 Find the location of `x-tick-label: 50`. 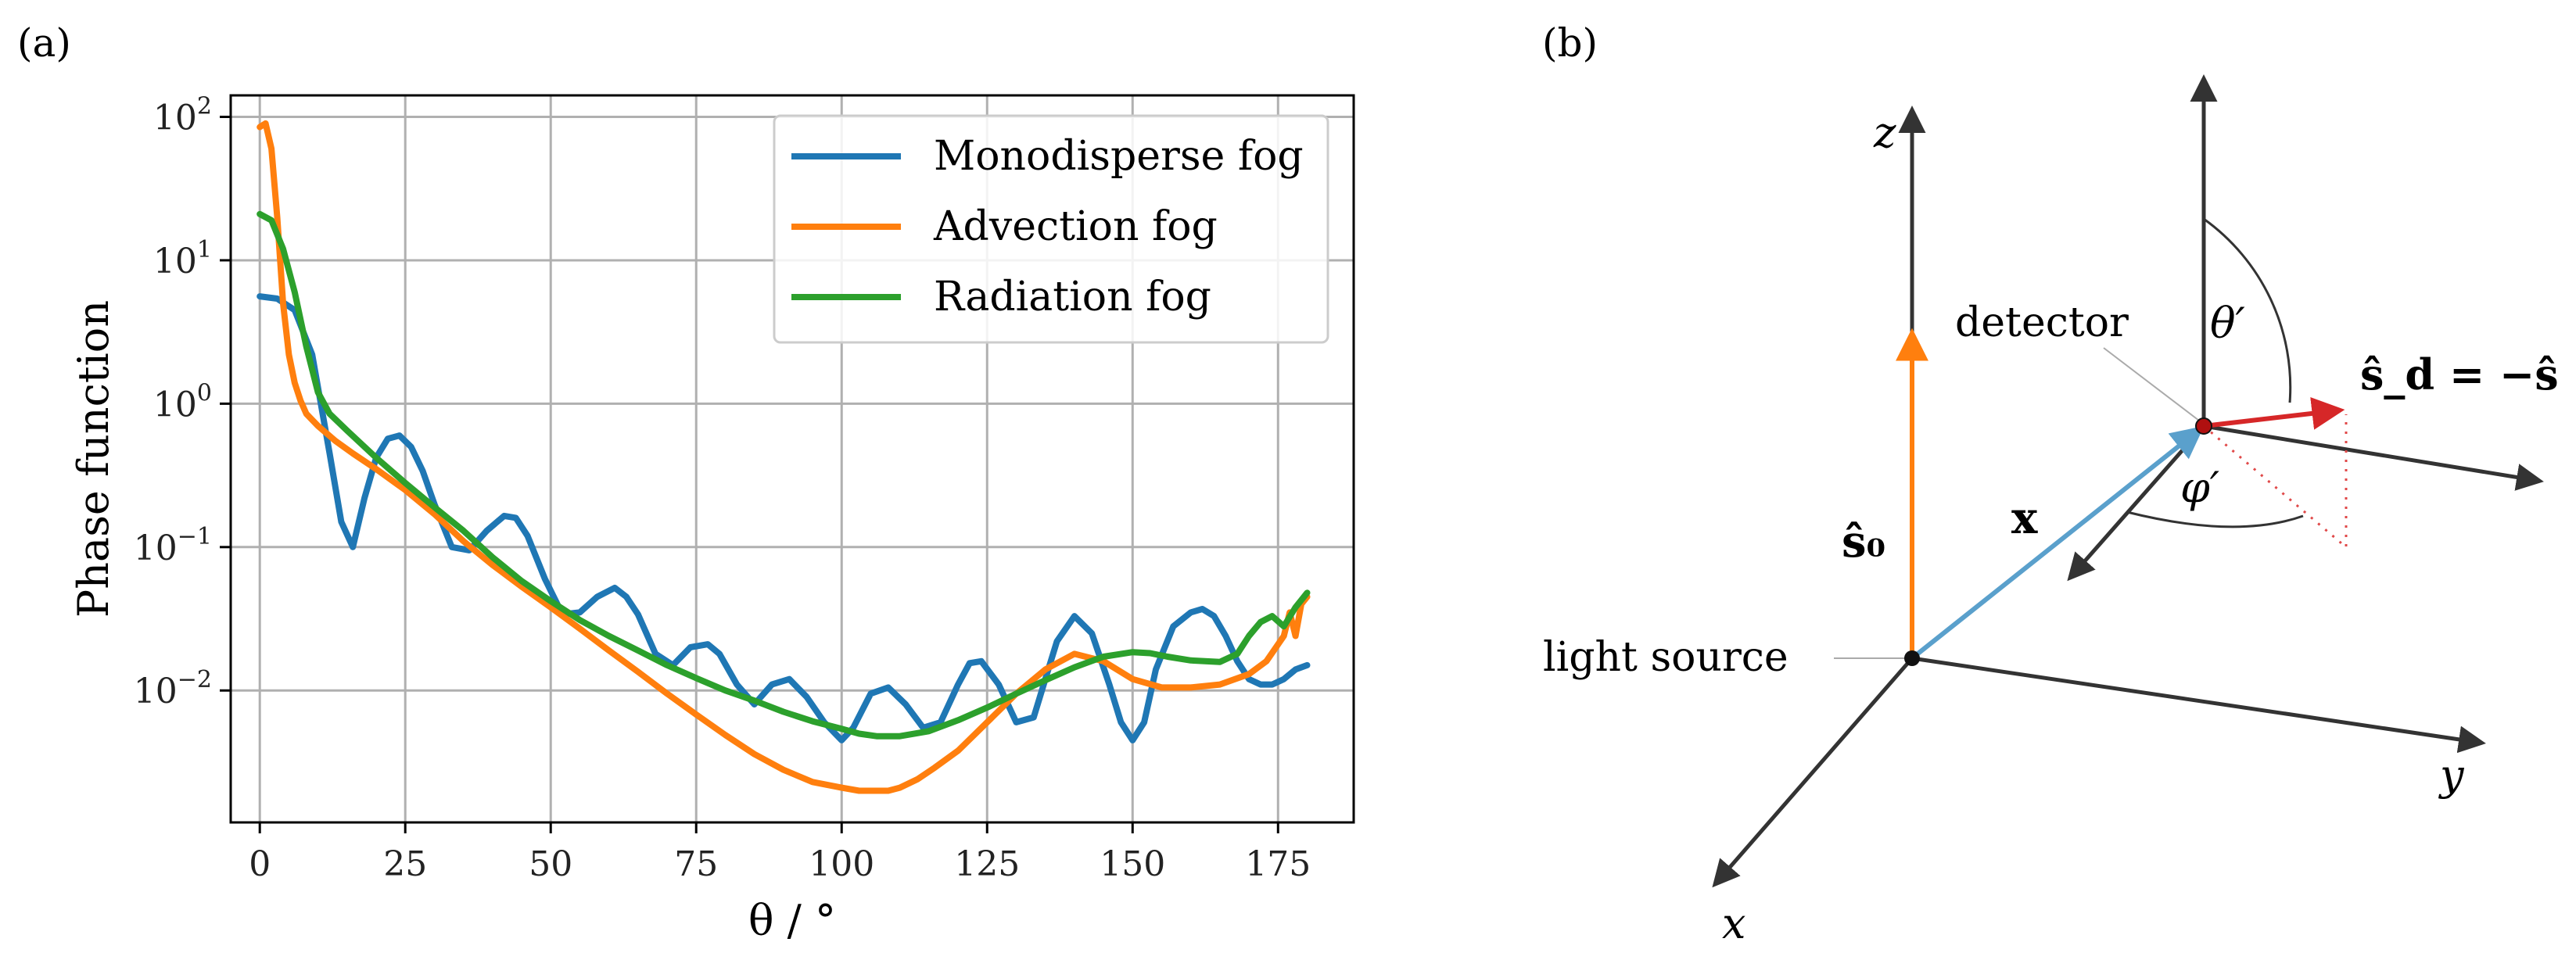

x-tick-label: 50 is located at coordinates (551, 864).